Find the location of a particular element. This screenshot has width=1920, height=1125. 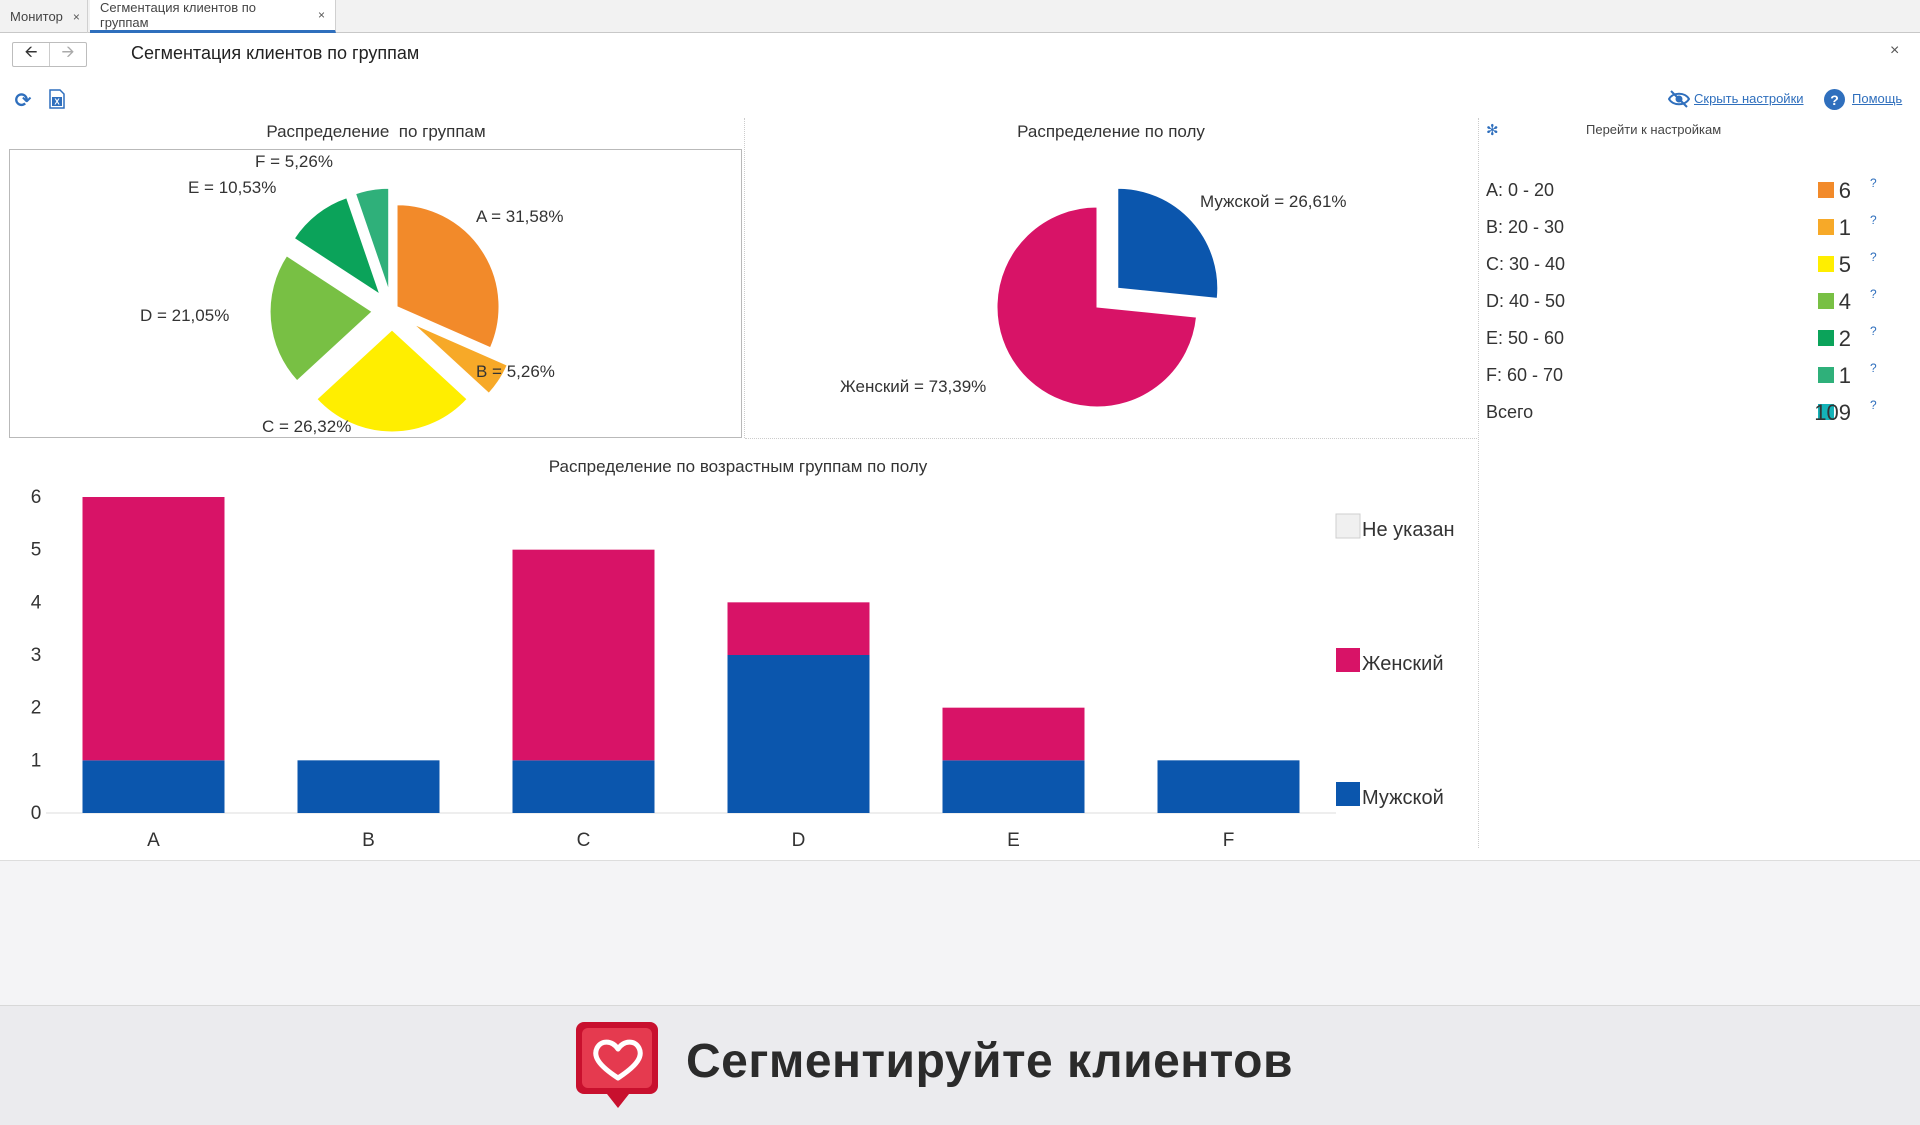

group-row: F: 60 - 70 1 ? is located at coordinates (1696, 376).